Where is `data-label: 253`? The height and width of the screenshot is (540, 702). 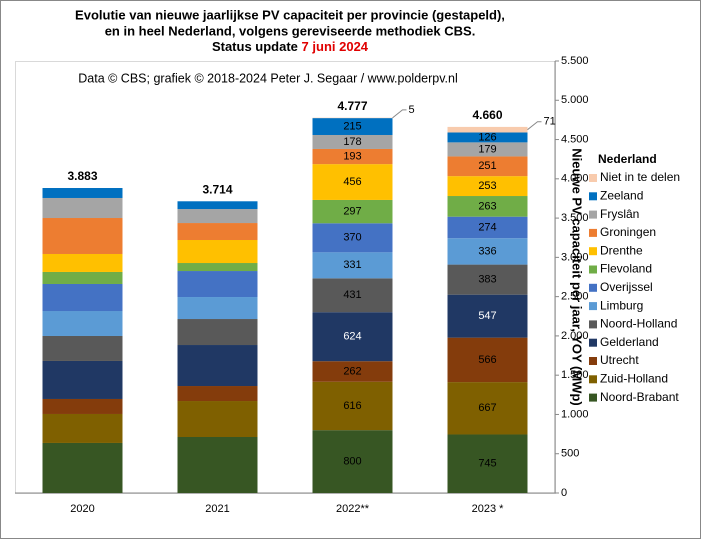 data-label: 253 is located at coordinates (487, 186).